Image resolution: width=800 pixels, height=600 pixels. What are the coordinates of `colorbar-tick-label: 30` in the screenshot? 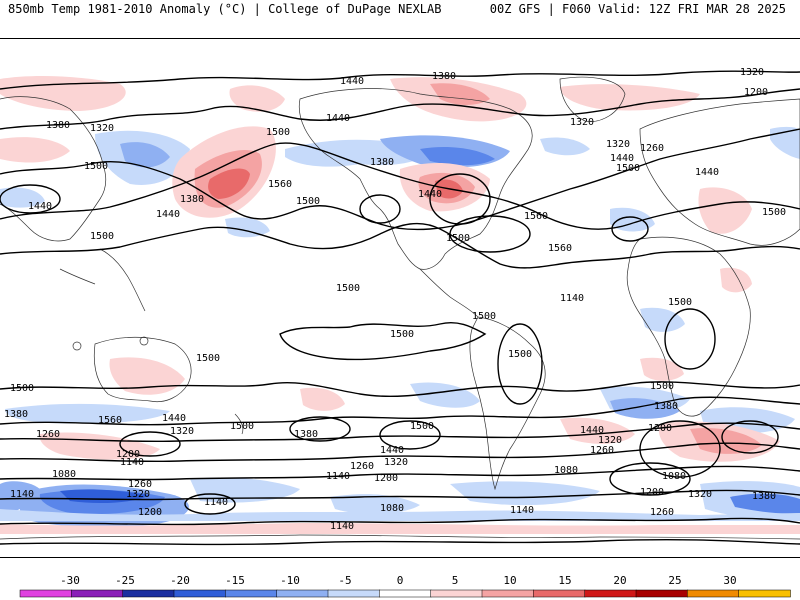 It's located at (729, 580).